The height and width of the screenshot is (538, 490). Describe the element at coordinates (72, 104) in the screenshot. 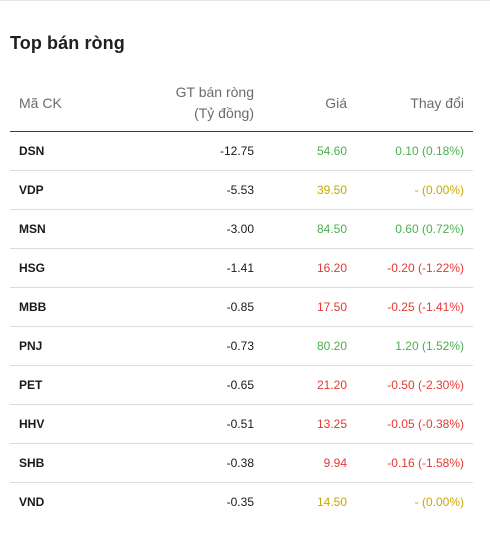

I see `column-header-symbol: Mã CK` at that location.